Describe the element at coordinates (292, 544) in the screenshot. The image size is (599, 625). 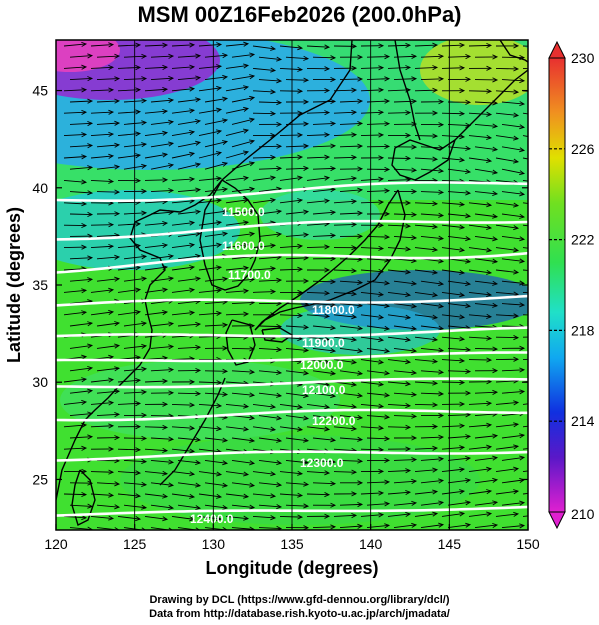
I see `x-tick-label: 135` at that location.